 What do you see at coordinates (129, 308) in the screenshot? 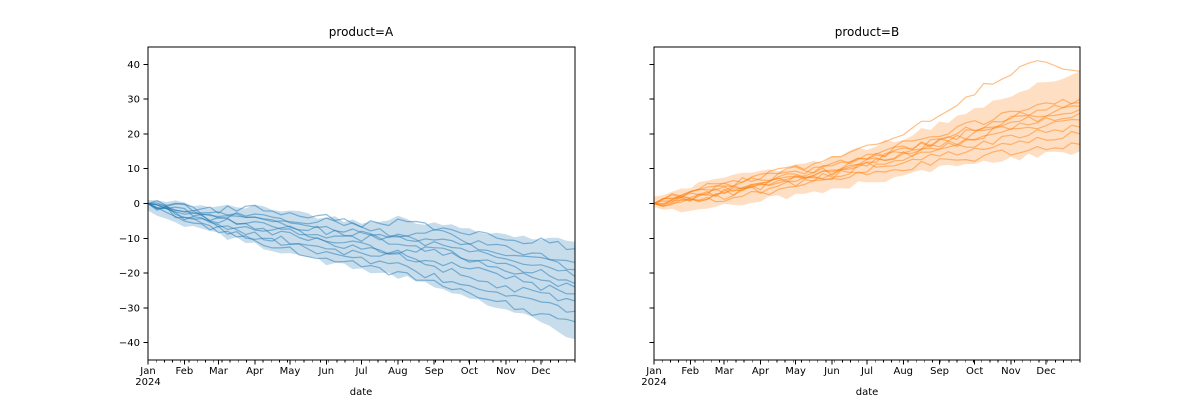
I see `y-tick-label: −30` at bounding box center [129, 308].